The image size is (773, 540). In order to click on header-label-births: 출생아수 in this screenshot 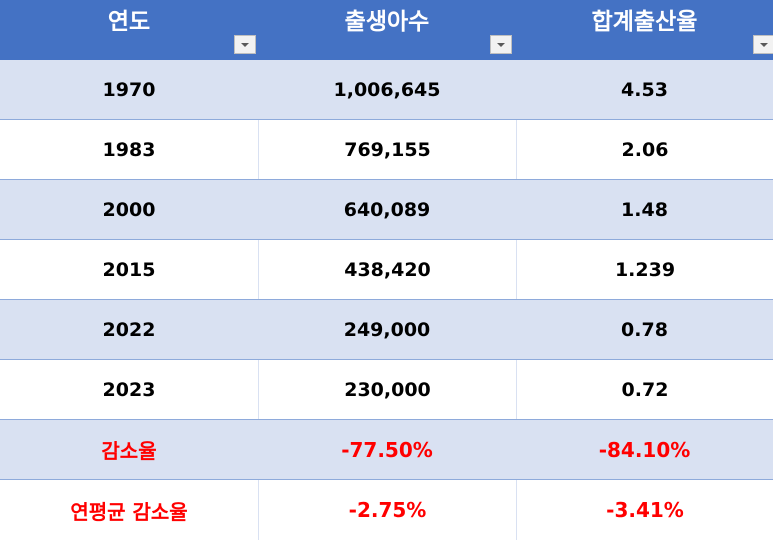, I will do `click(387, 22)`.